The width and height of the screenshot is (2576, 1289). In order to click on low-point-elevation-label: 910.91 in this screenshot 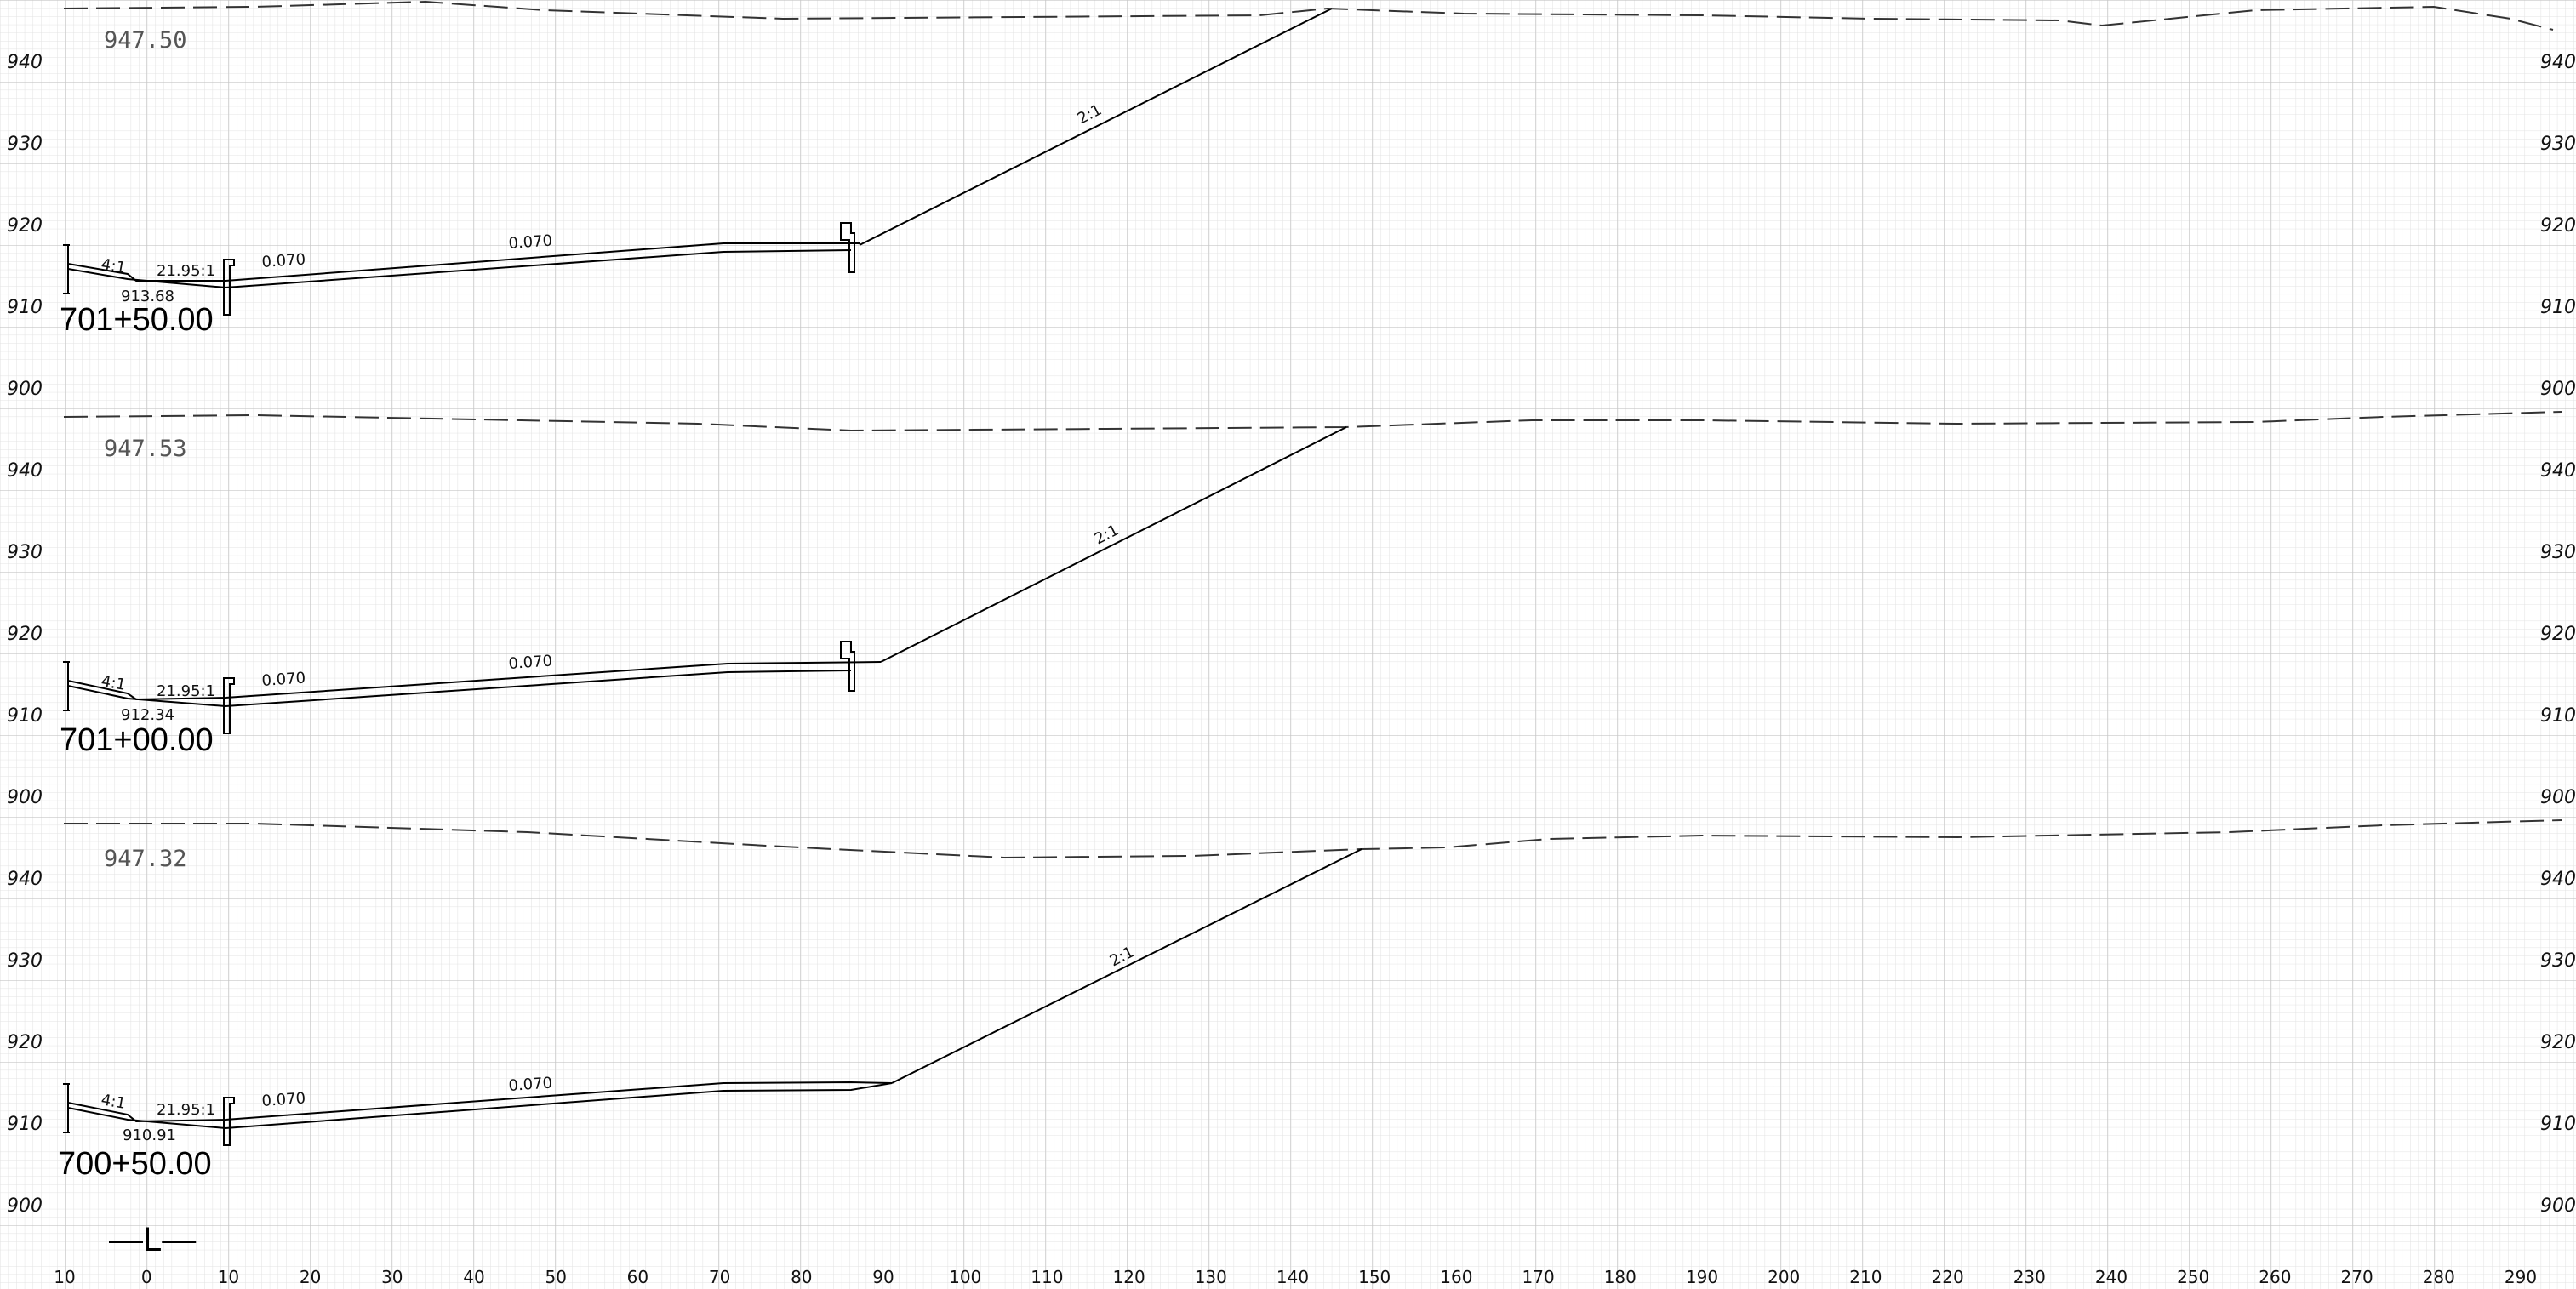, I will do `click(149, 1135)`.